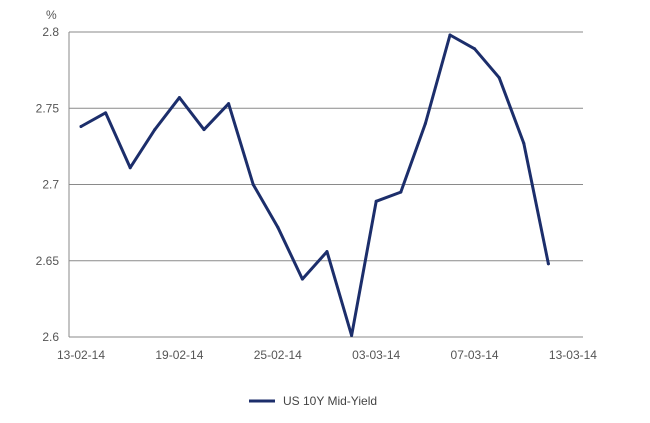  I want to click on x-tick-label: 13-02-14, so click(81, 355).